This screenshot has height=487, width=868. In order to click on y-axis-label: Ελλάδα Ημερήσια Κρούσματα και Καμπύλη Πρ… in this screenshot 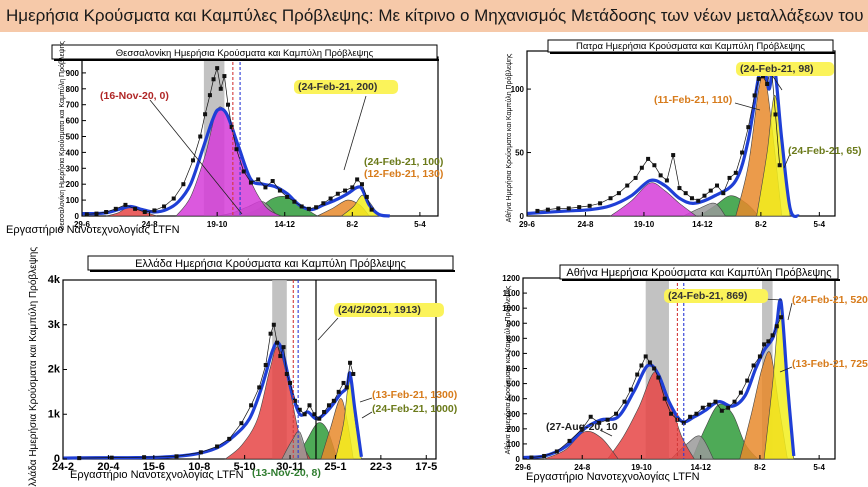, I will do `click(33, 367)`.